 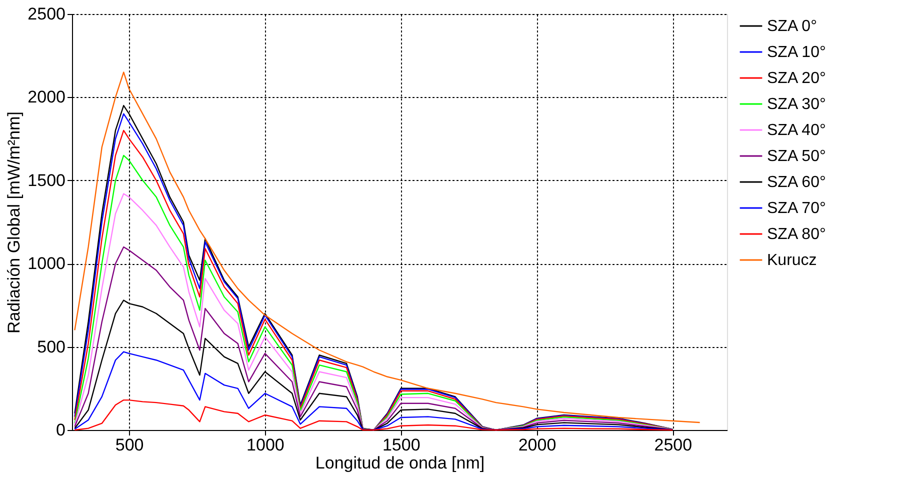 What do you see at coordinates (47, 264) in the screenshot?
I see `y-tick-label: 1000` at bounding box center [47, 264].